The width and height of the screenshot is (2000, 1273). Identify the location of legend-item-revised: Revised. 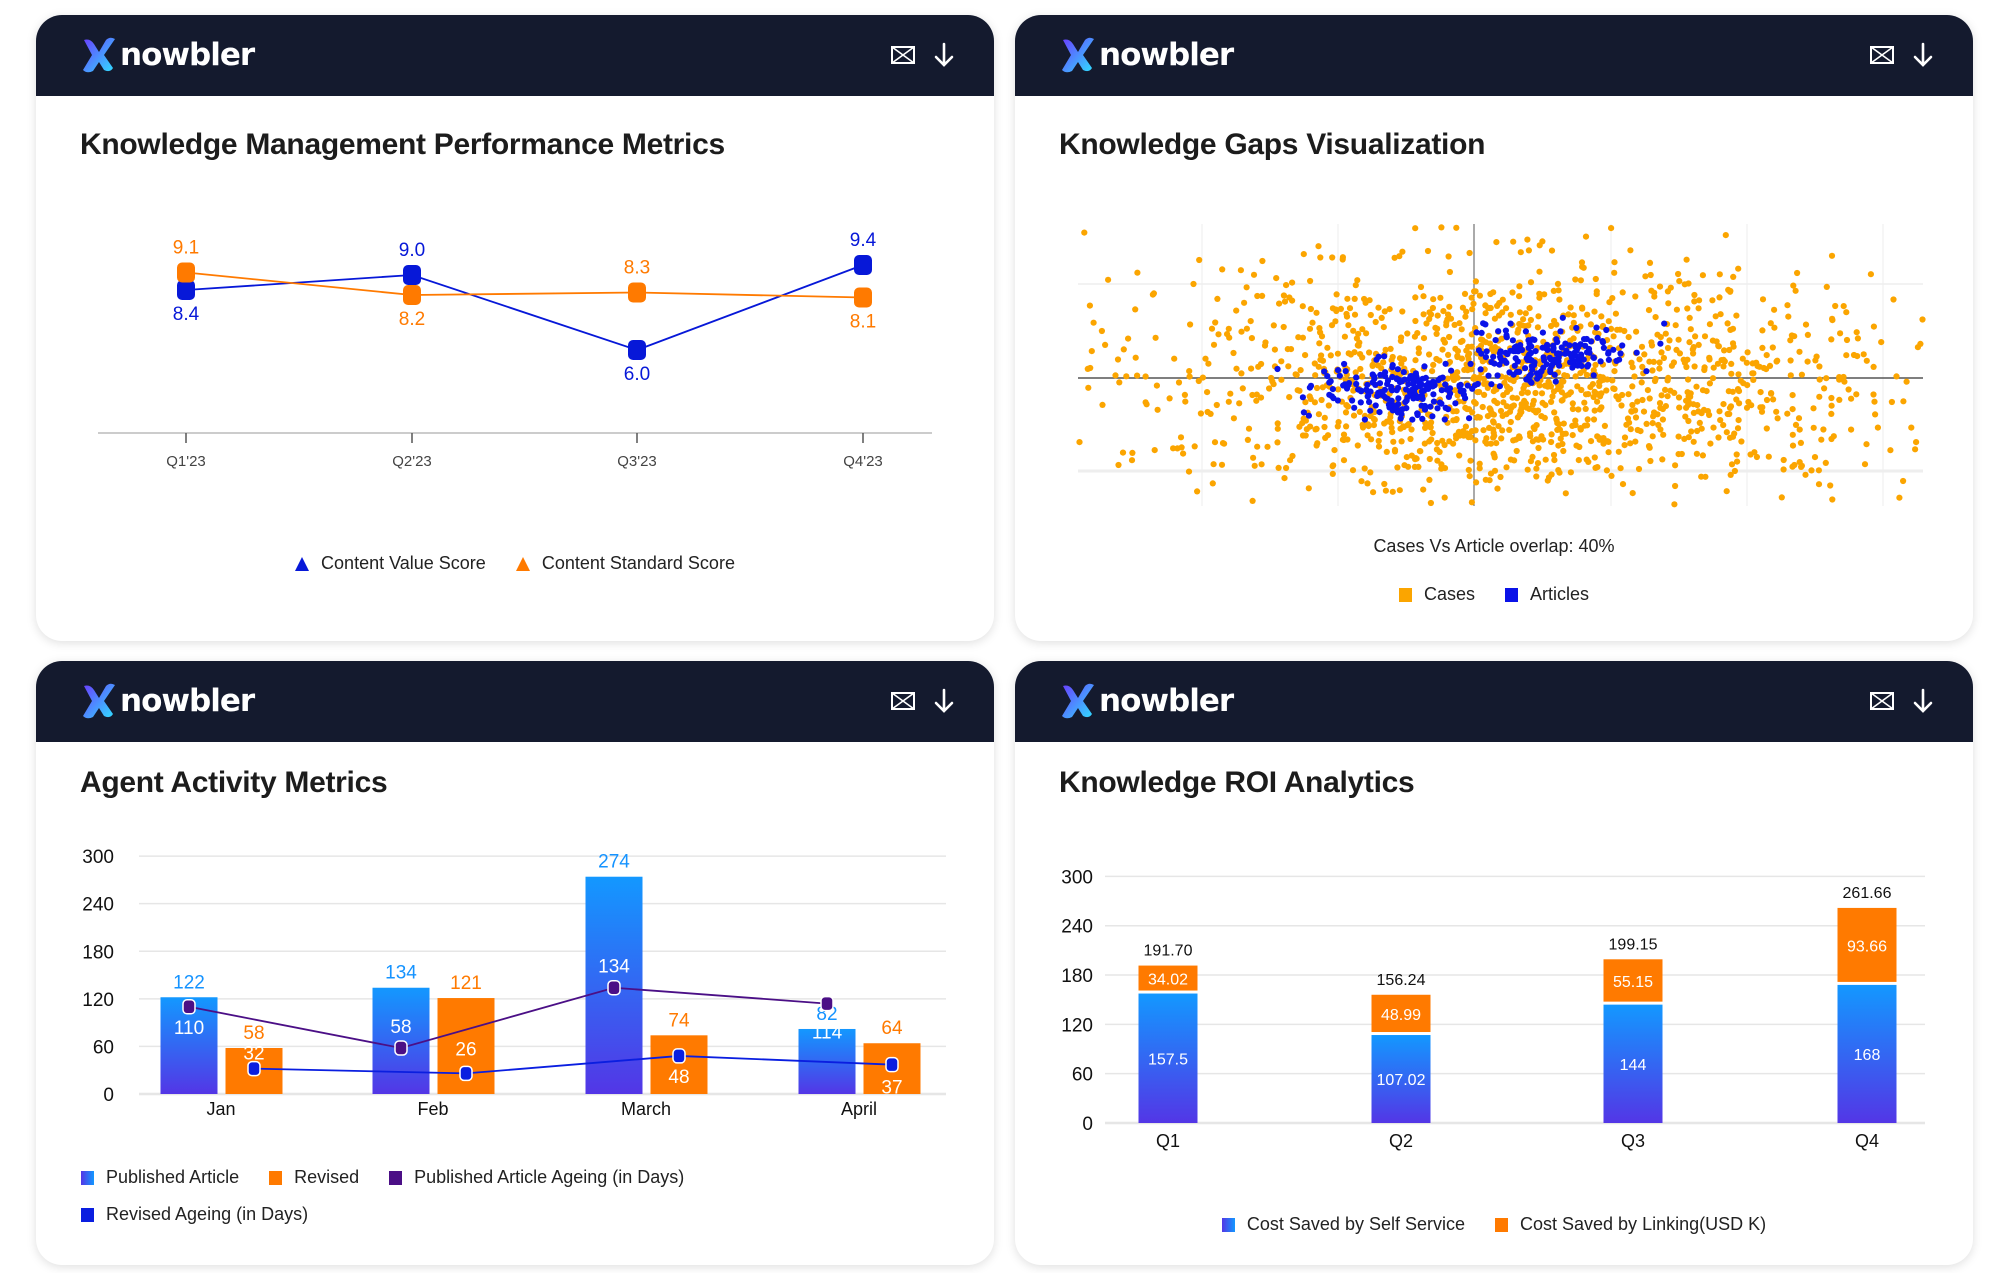
(314, 1177).